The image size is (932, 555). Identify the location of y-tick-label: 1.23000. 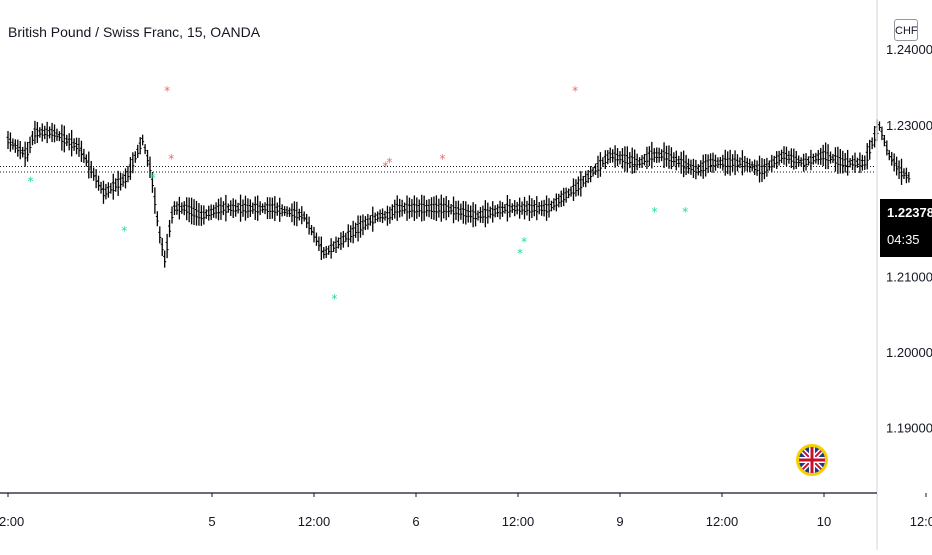
(909, 125).